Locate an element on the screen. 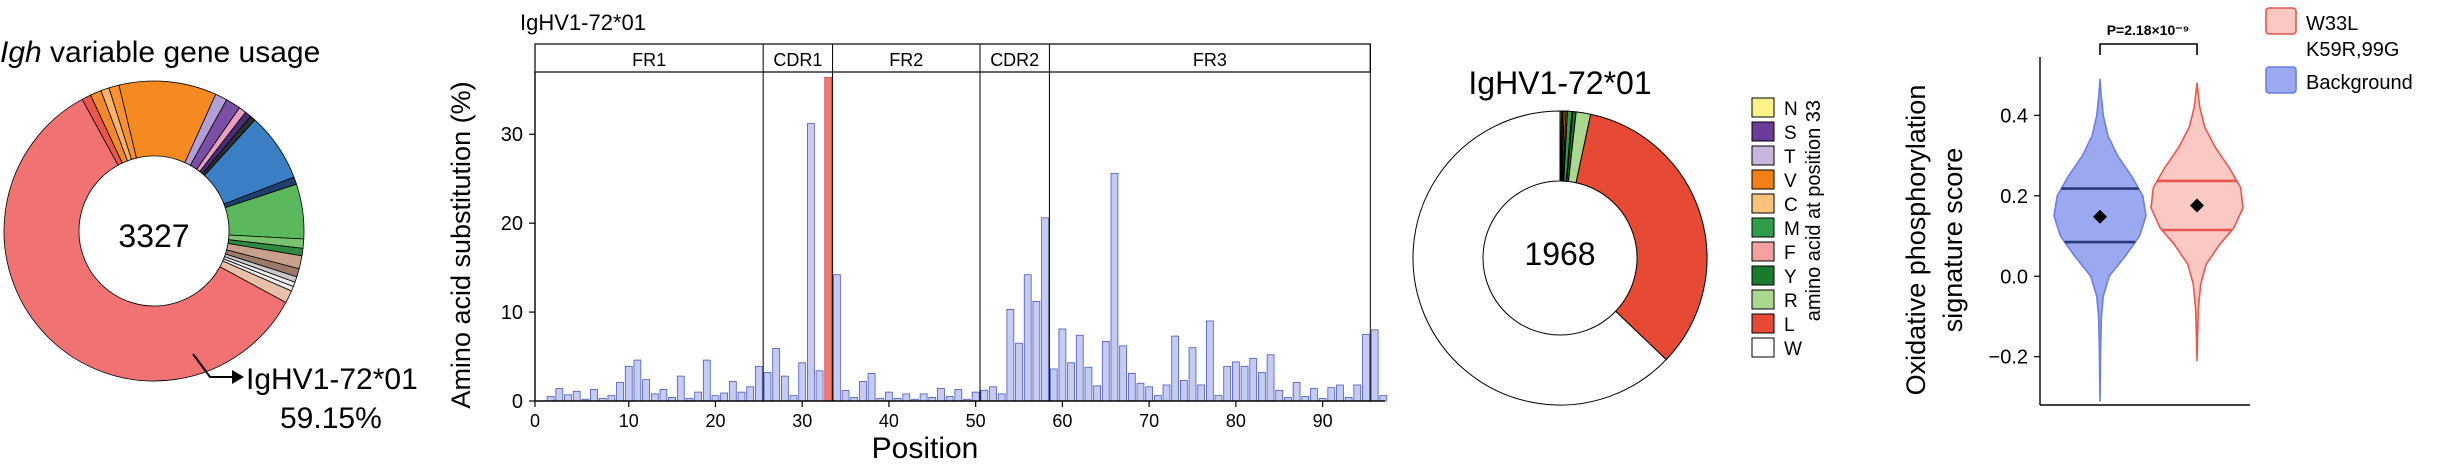  substitution-x-tick-label-90: 90 is located at coordinates (1323, 421).